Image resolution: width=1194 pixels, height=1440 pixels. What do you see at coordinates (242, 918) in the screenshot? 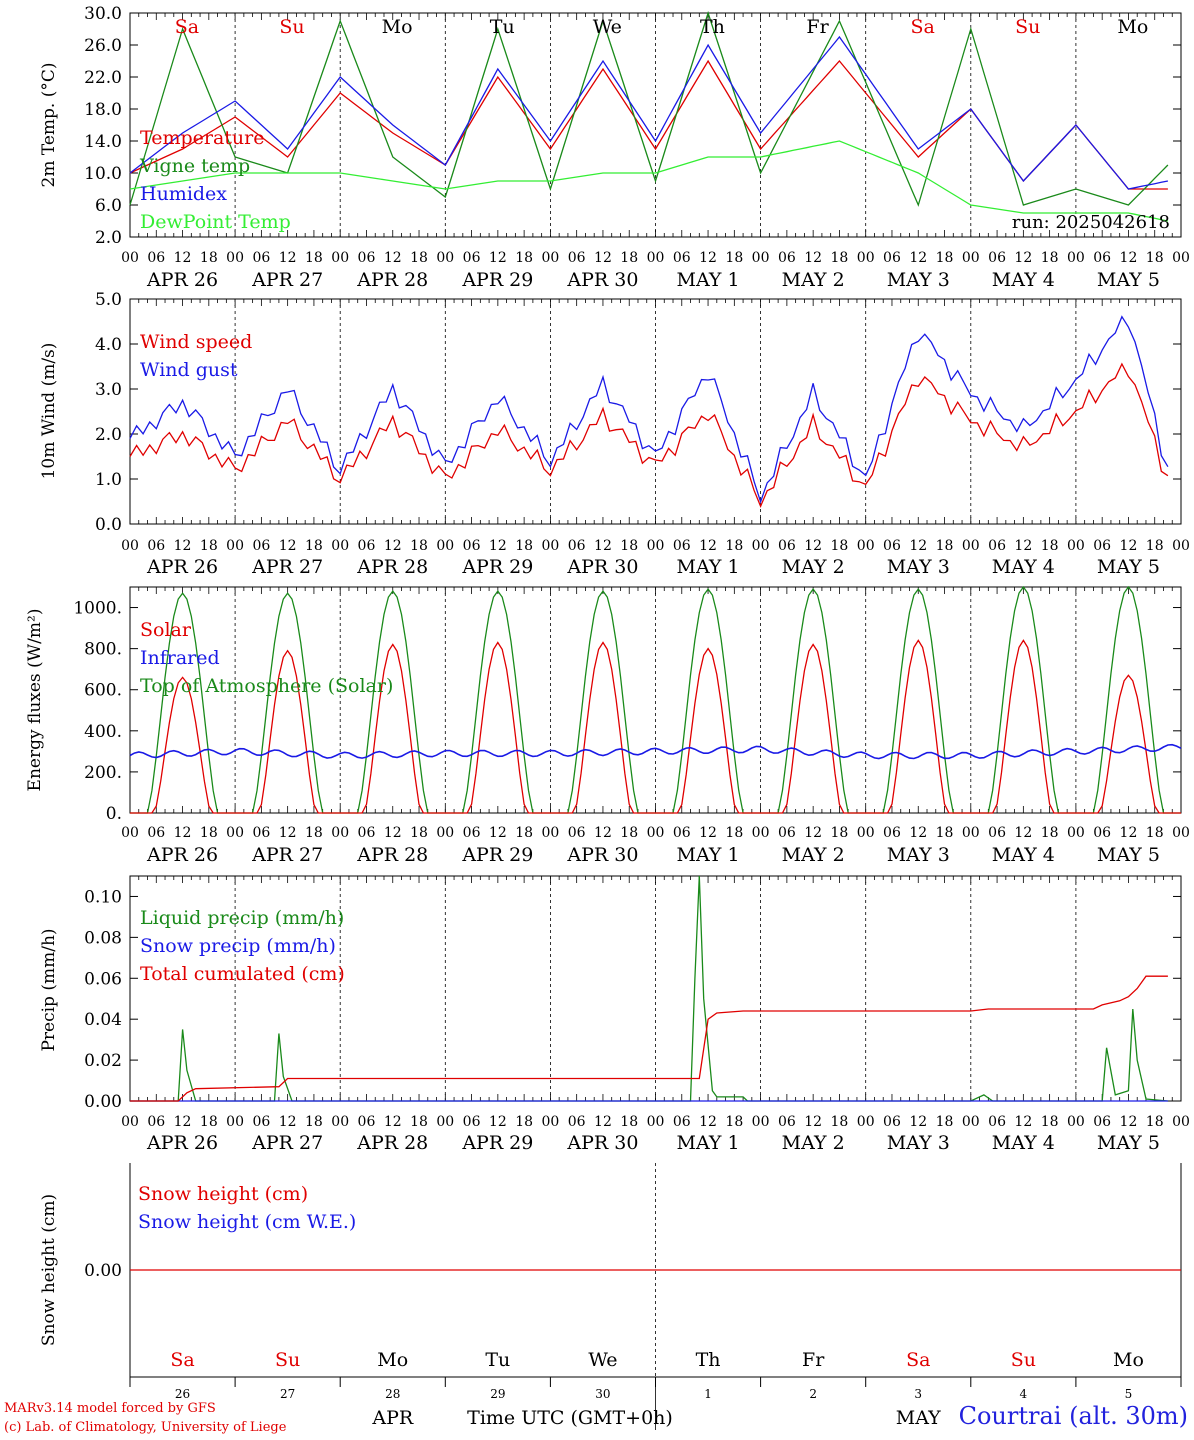
I see `legend-entry: Liquid precip (mm/h)` at bounding box center [242, 918].